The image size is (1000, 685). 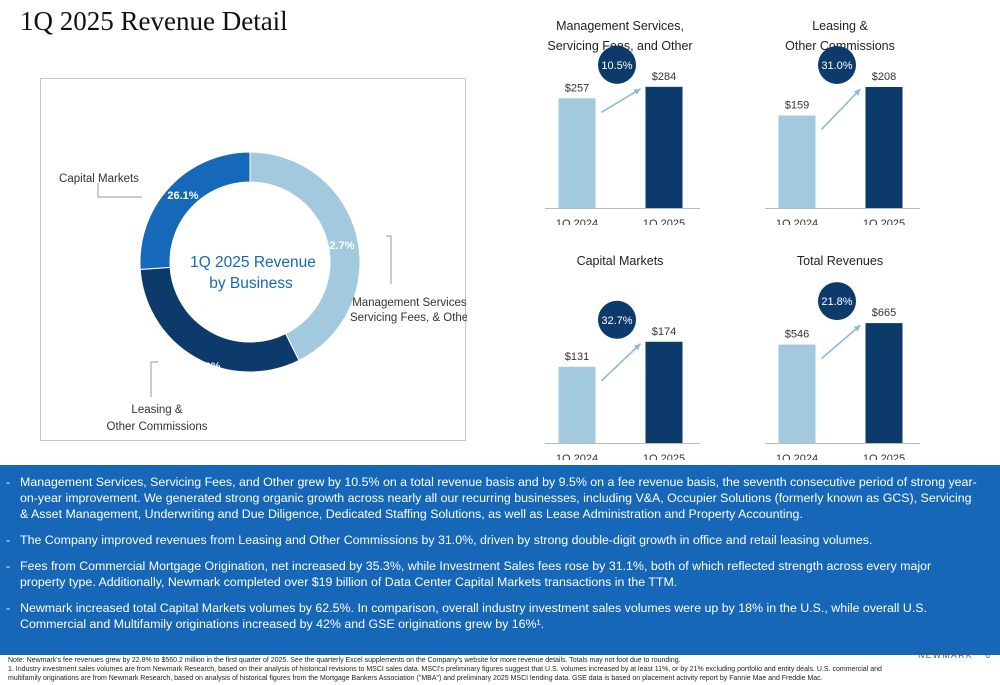 I want to click on growth-percent: 31.0%, so click(x=836, y=66).